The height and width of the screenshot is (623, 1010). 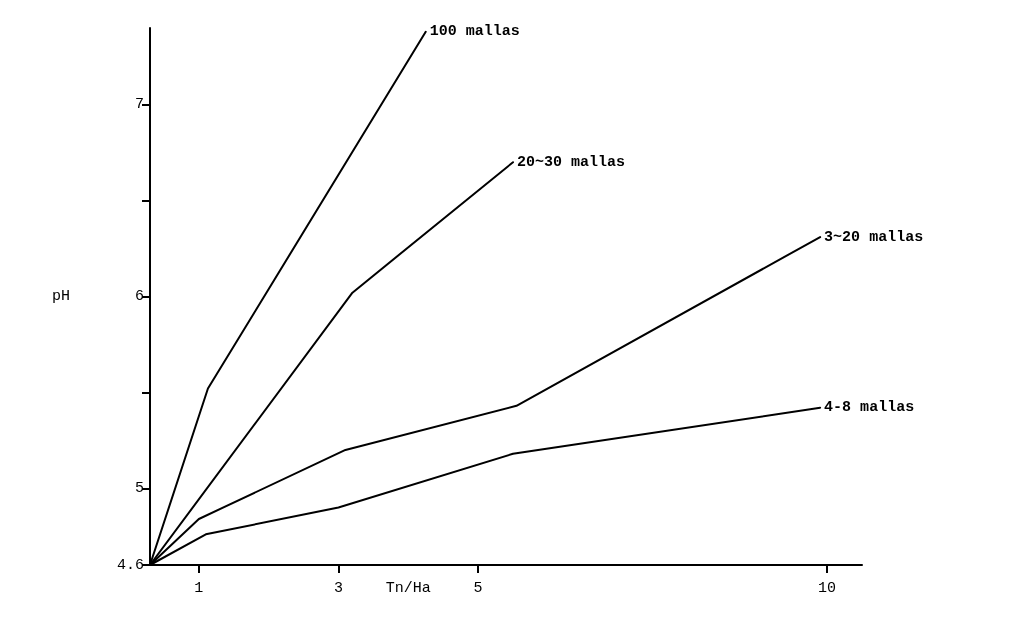 What do you see at coordinates (60, 296) in the screenshot?
I see `y-axis-title: pH` at bounding box center [60, 296].